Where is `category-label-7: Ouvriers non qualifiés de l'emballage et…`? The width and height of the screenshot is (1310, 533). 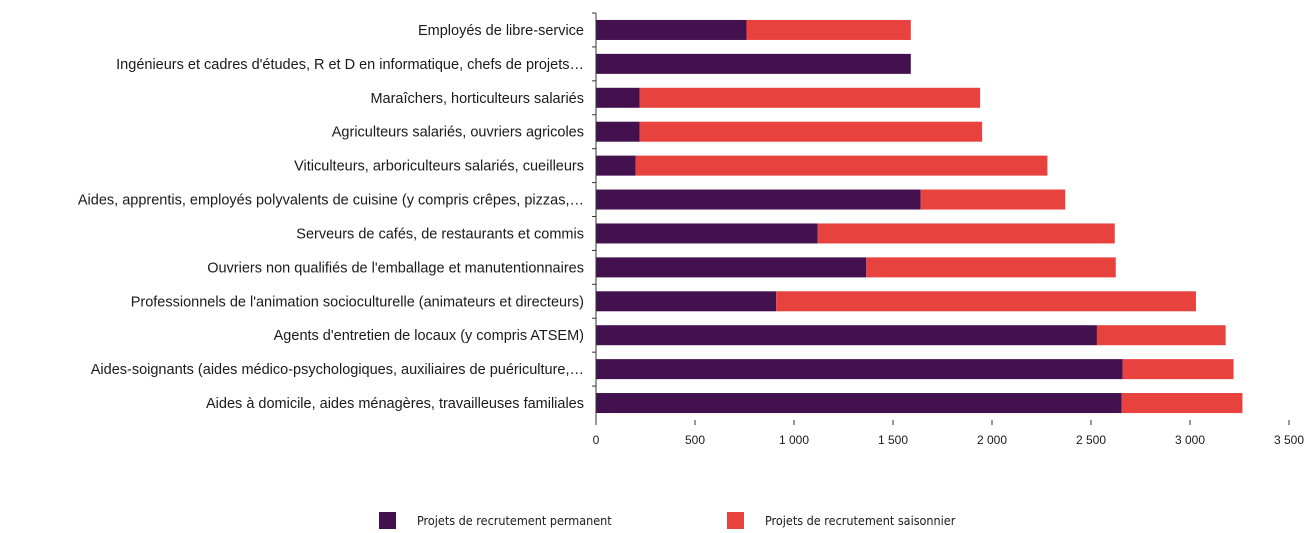
category-label-7: Ouvriers non qualifiés de l'emballage et… is located at coordinates (395, 268).